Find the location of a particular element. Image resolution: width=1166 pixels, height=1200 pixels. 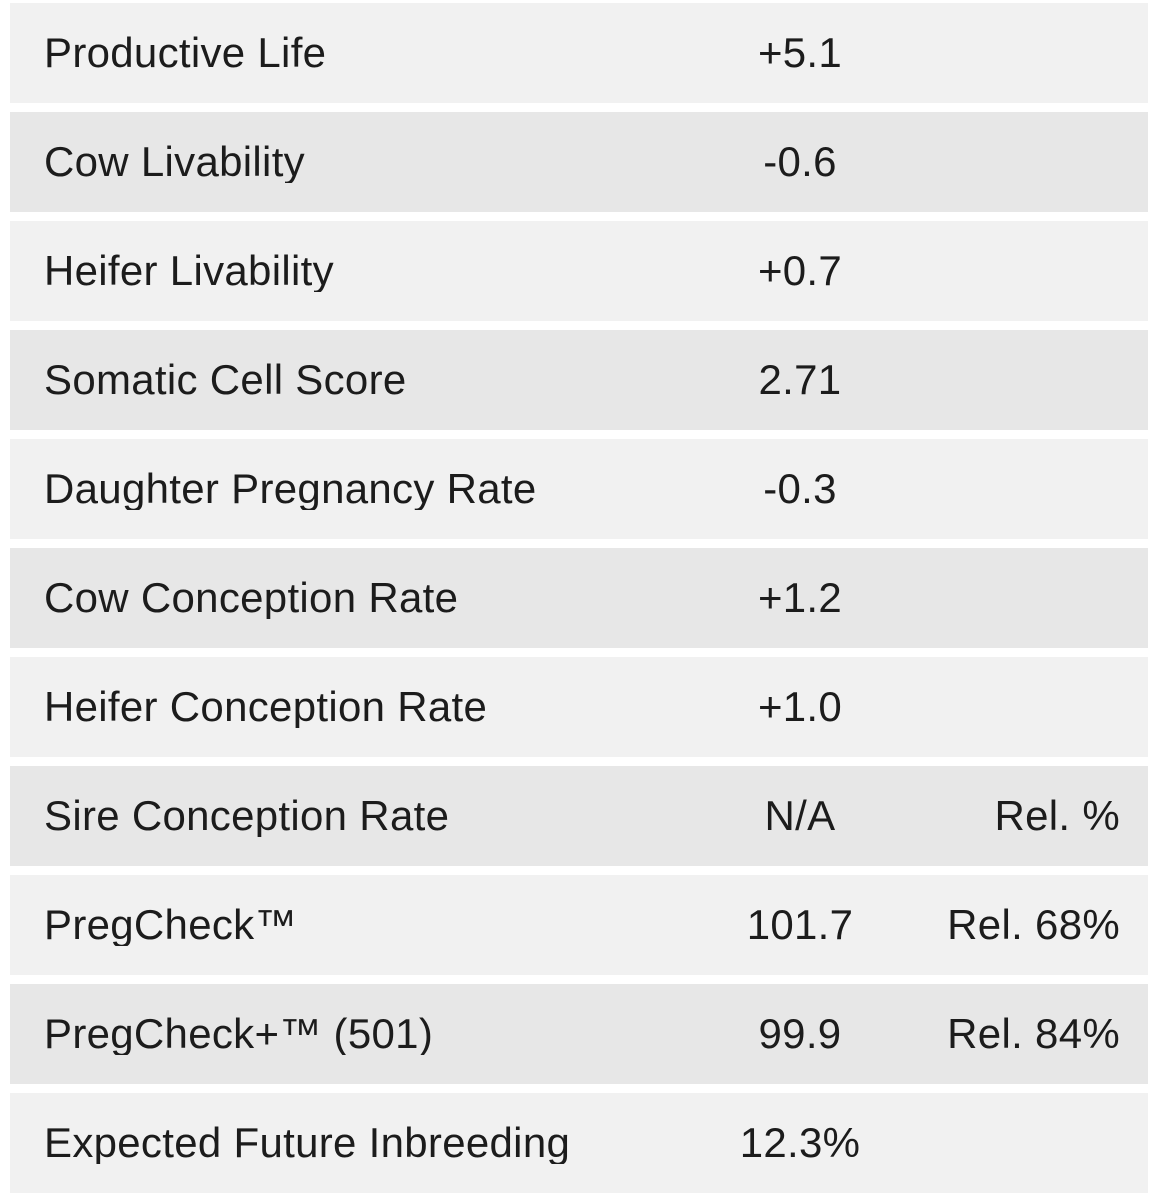

trait-label: Heifer Conception Rate is located at coordinates (266, 707).